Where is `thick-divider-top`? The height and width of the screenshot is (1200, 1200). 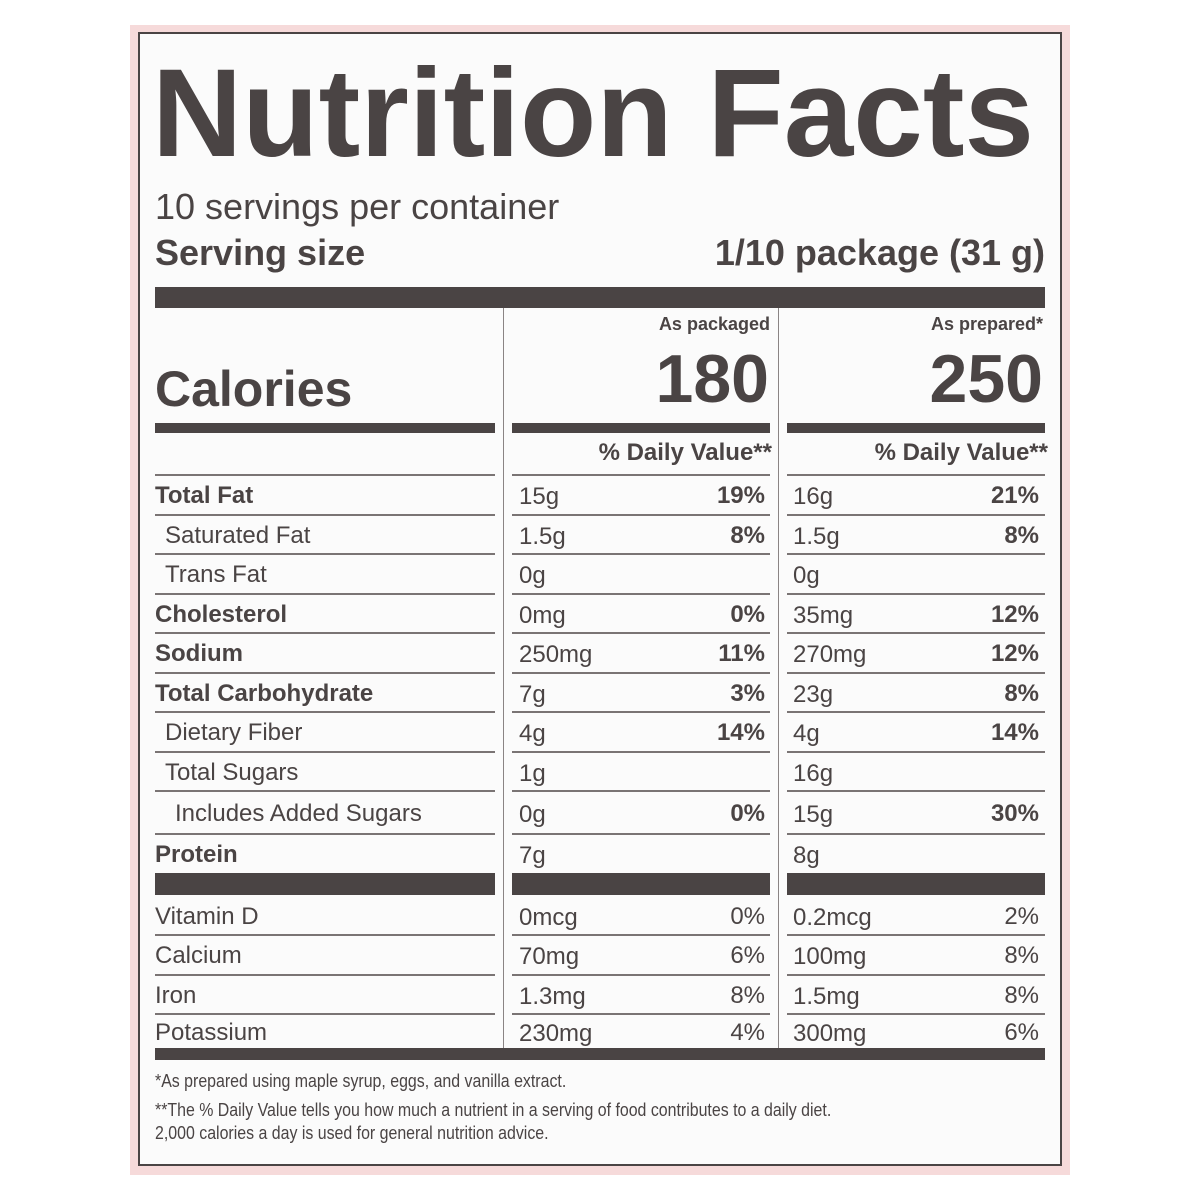 thick-divider-top is located at coordinates (600, 297).